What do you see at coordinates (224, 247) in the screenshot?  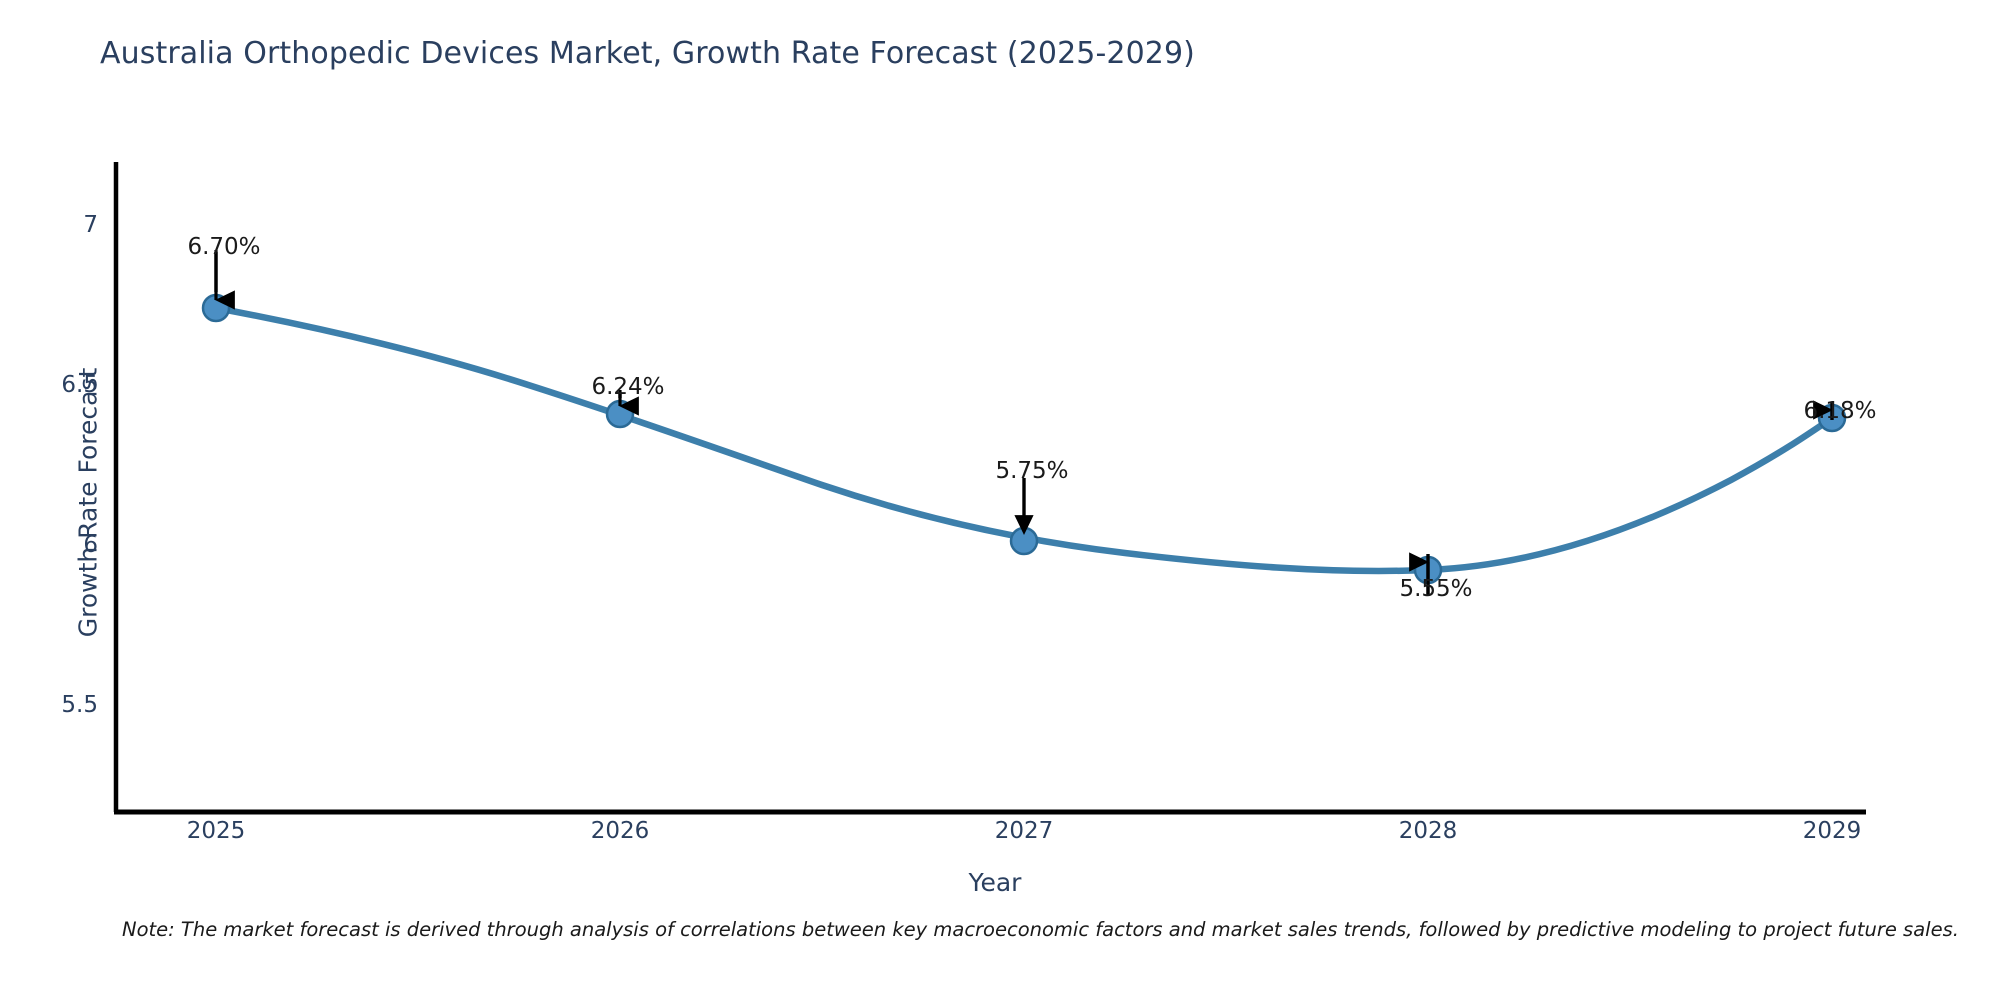 I see `data-label-2025: 6.70%` at bounding box center [224, 247].